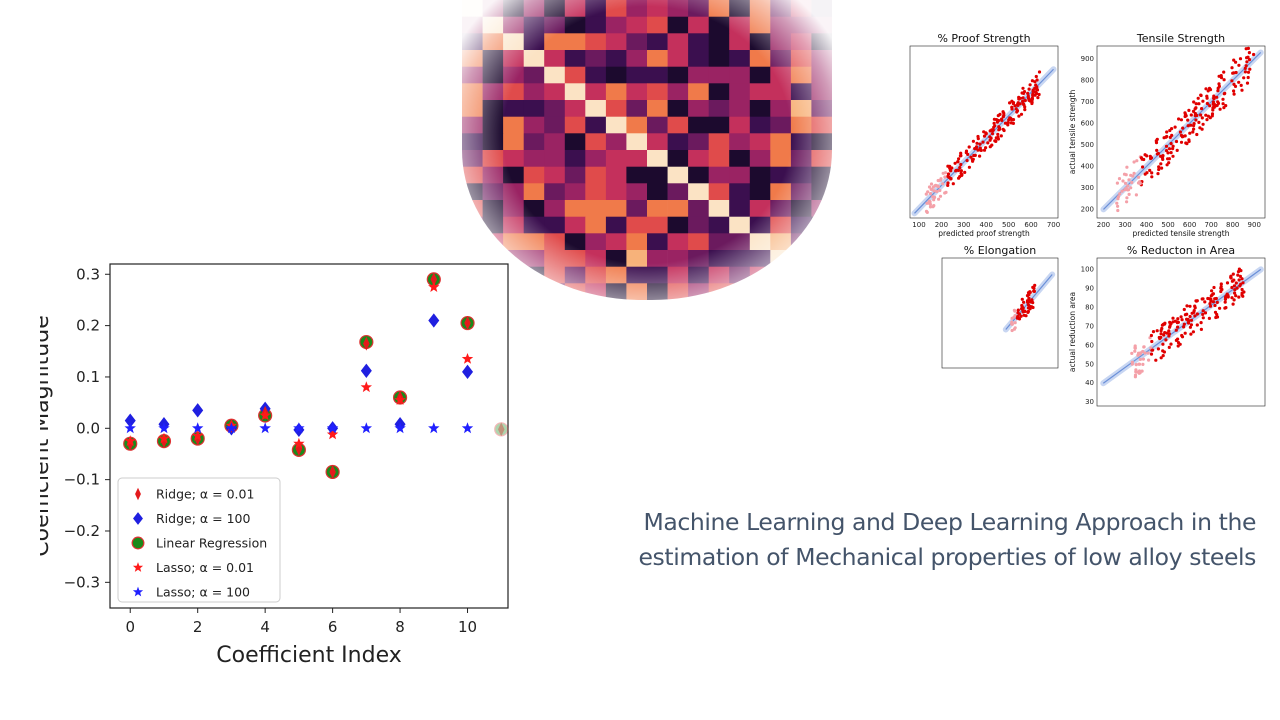 This screenshot has height=720, width=1280. I want to click on x-axis-label: predicted proof strength, so click(984, 233).